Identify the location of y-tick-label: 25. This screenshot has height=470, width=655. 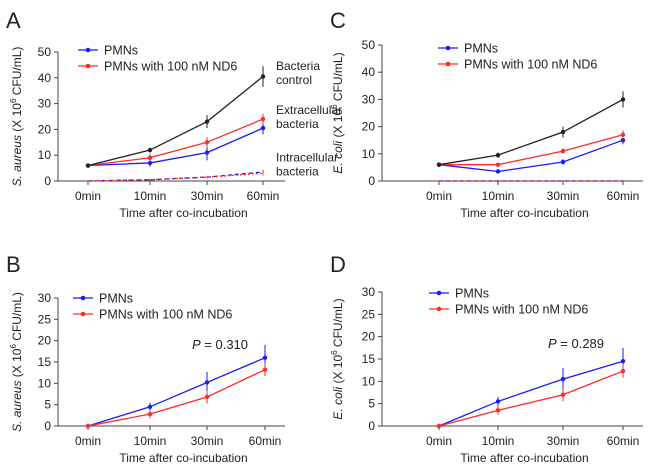
(369, 314).